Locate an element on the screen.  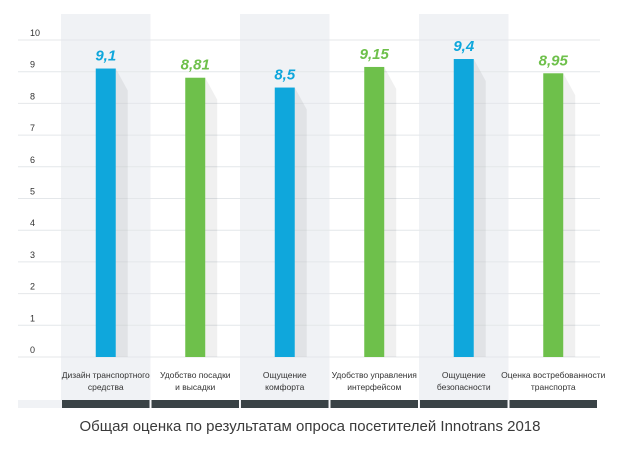
category-label: Дизайн транспортного is located at coordinates (106, 375).